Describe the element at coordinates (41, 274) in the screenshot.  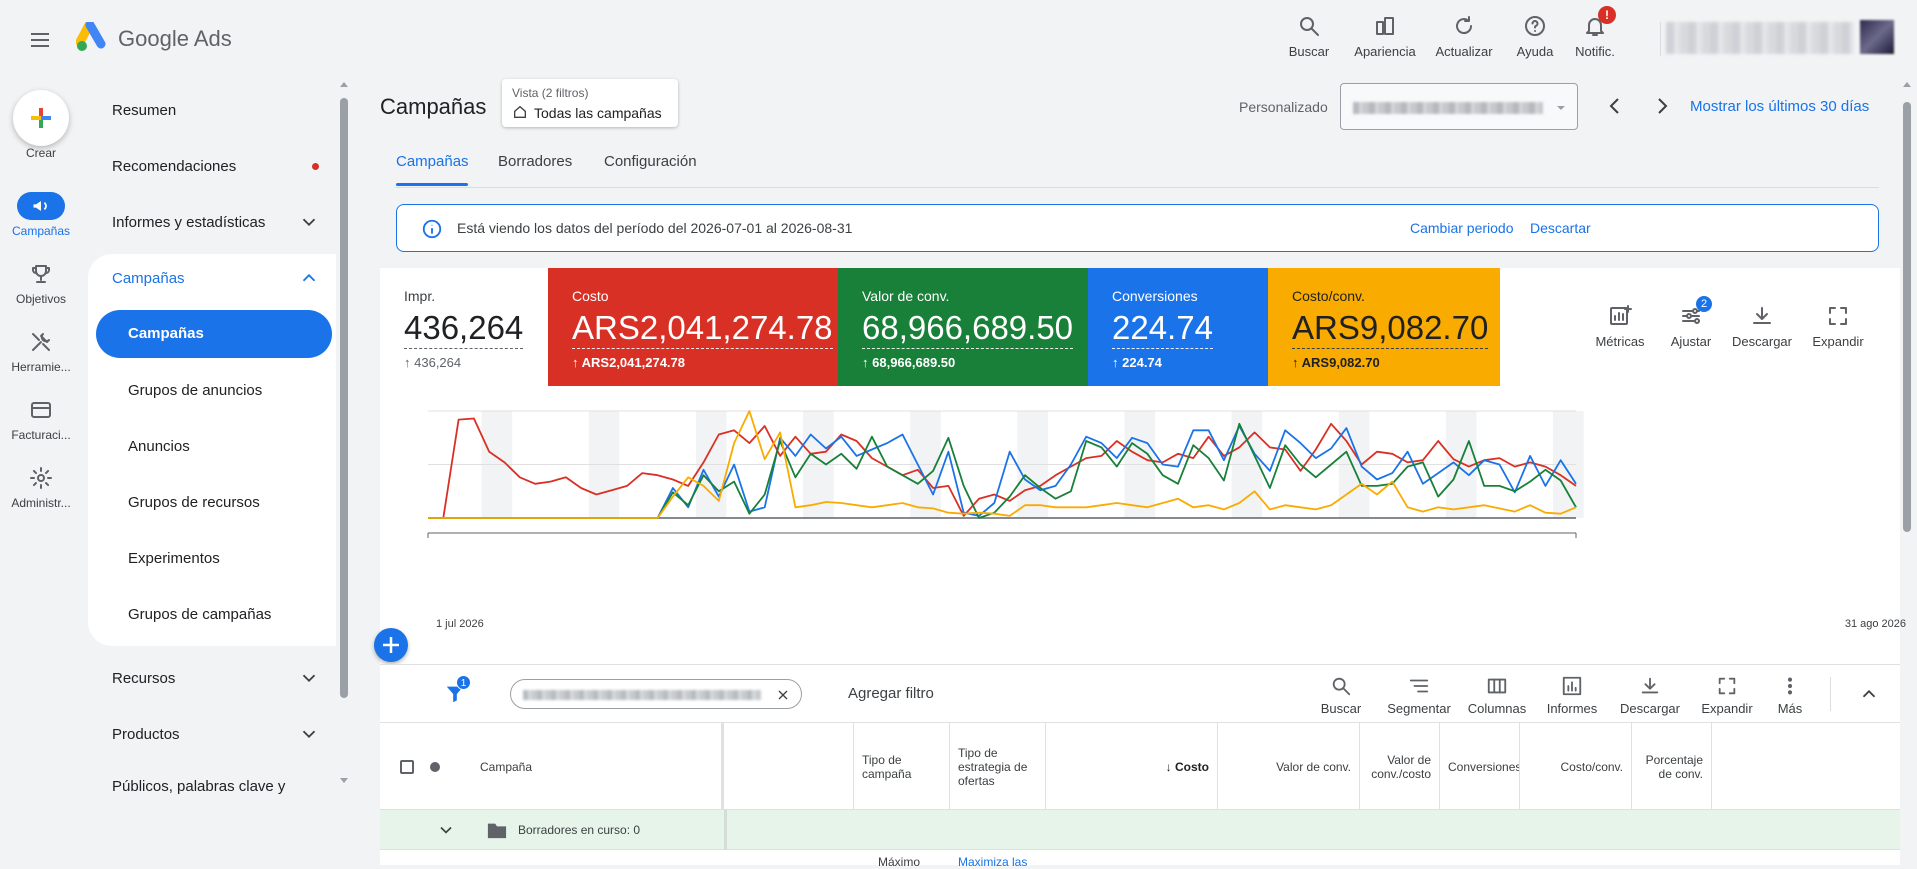
I see `trophy-icon` at that location.